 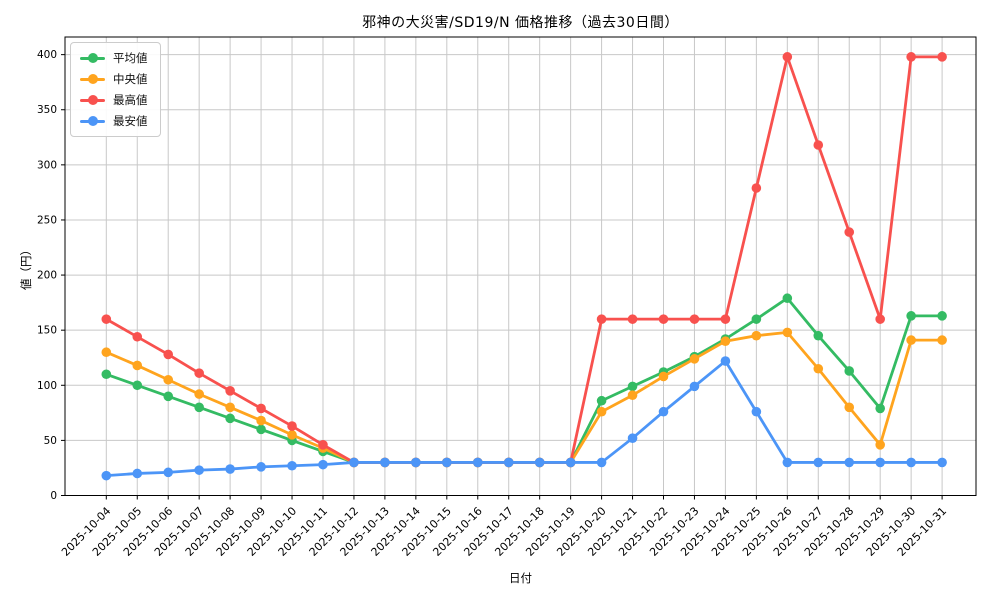 I want to click on y-tick-label: 300, so click(x=47, y=165).